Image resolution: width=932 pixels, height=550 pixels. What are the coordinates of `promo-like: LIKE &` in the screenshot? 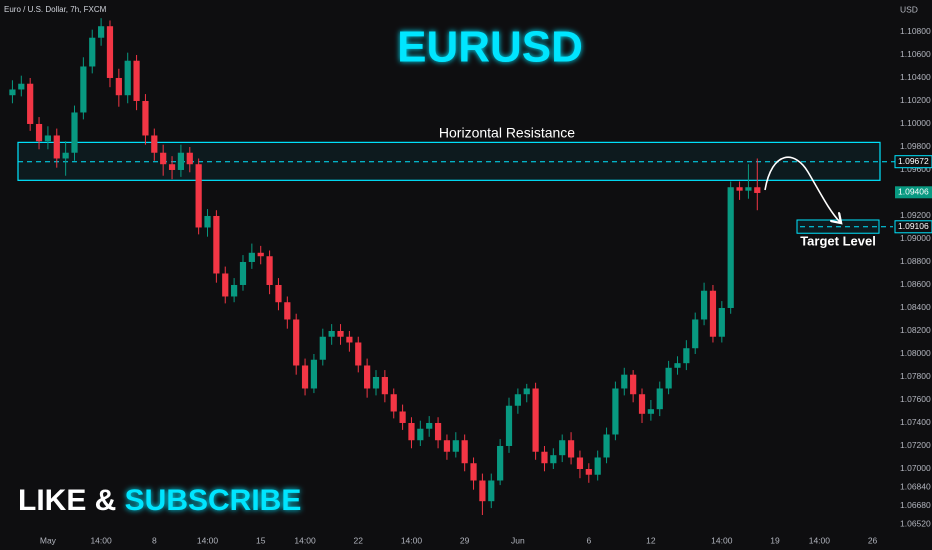 It's located at (71, 500).